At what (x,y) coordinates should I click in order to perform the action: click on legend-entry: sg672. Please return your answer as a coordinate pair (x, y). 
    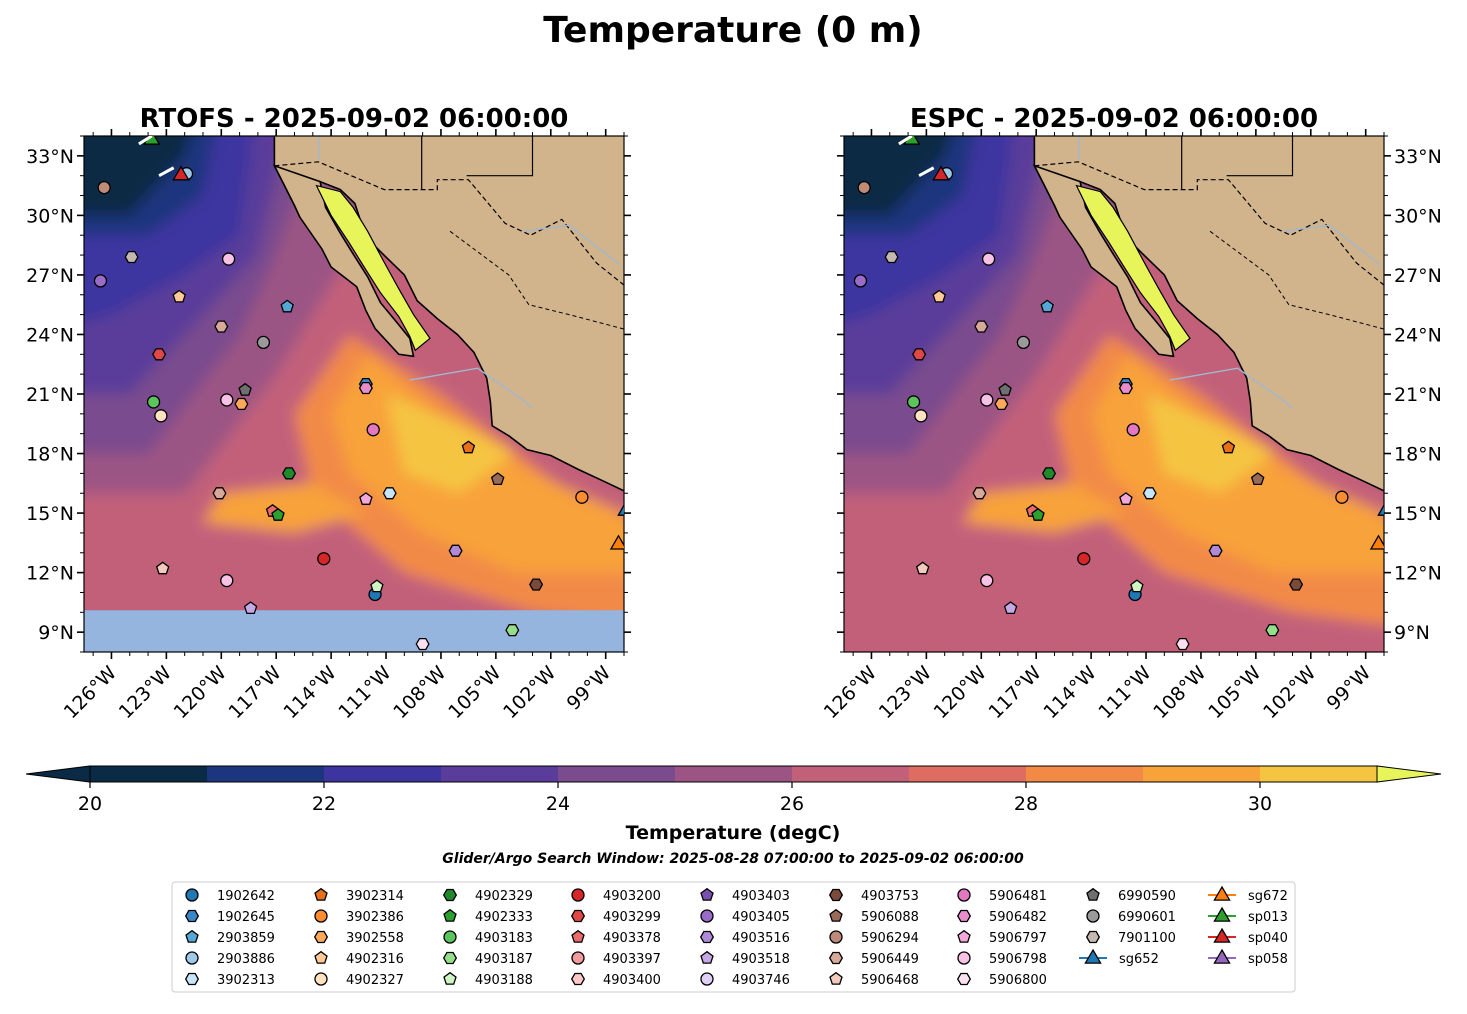
    Looking at the image, I should click on (1248, 894).